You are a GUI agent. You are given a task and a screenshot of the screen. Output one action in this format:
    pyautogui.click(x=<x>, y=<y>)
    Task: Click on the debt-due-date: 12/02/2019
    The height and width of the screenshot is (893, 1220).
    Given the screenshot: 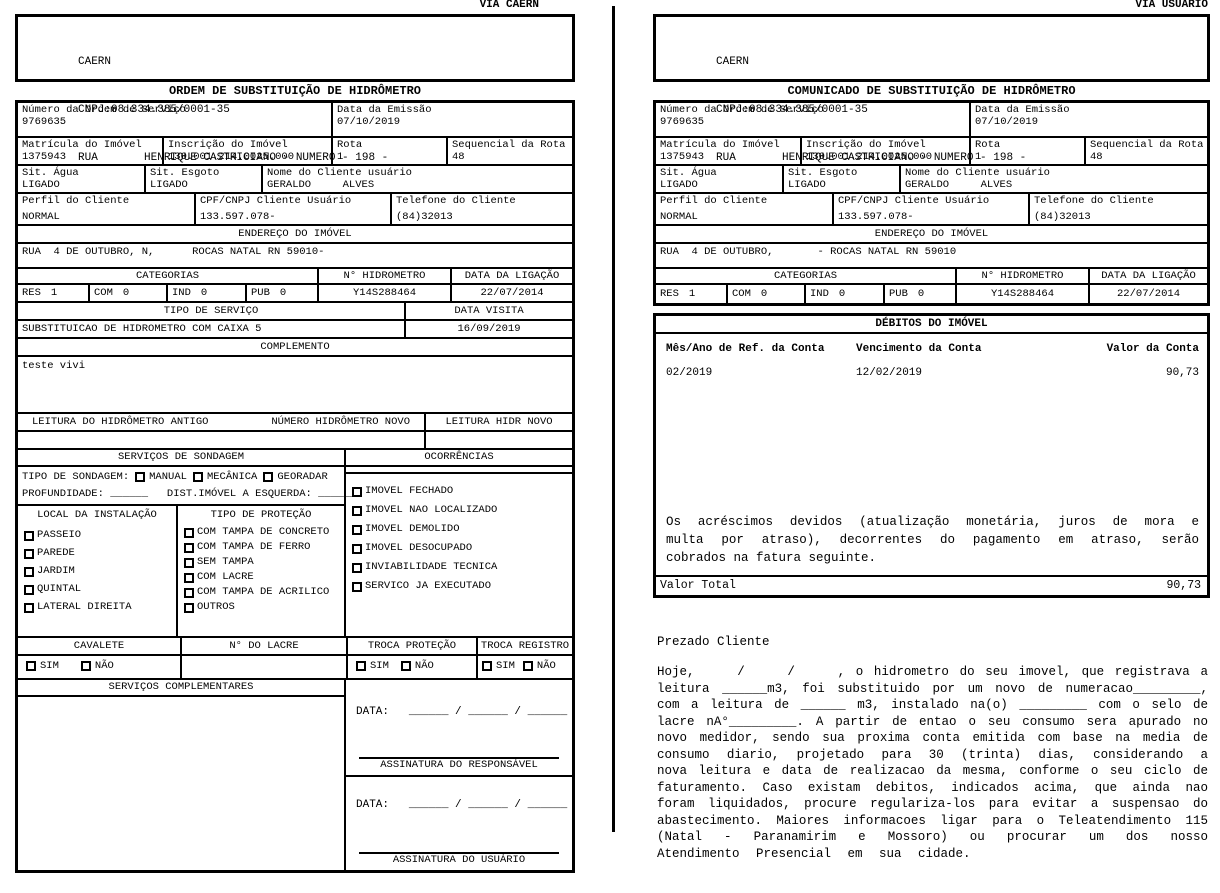 What is the action you would take?
    pyautogui.click(x=889, y=373)
    